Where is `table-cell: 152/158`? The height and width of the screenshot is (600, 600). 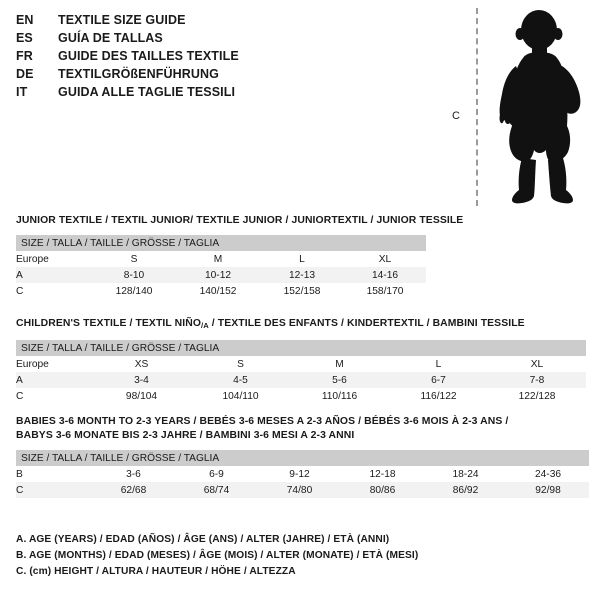
table-cell: 152/158 is located at coordinates (302, 291).